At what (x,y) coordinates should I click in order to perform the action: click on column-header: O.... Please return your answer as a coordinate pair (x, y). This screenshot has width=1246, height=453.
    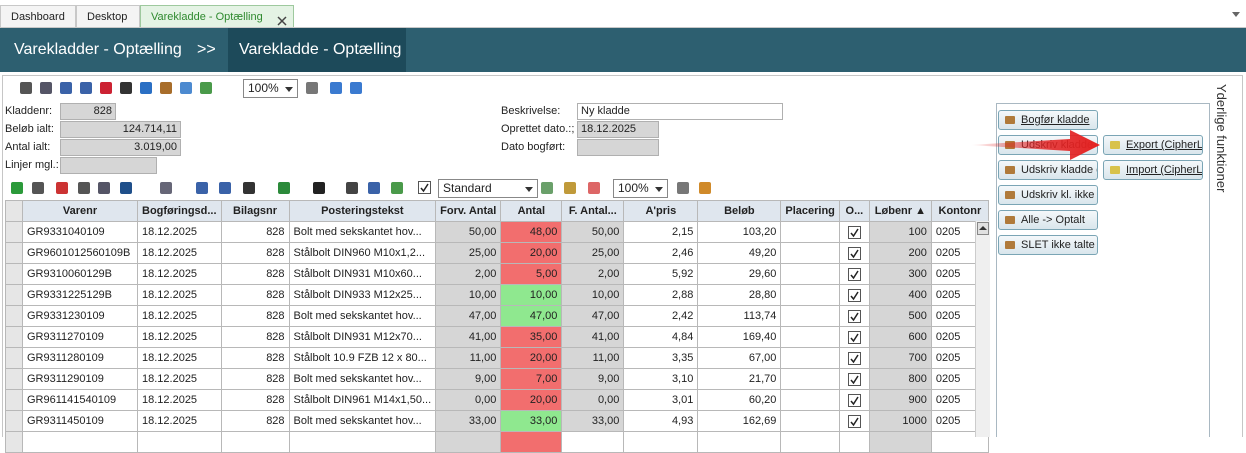
    Looking at the image, I should click on (854, 211).